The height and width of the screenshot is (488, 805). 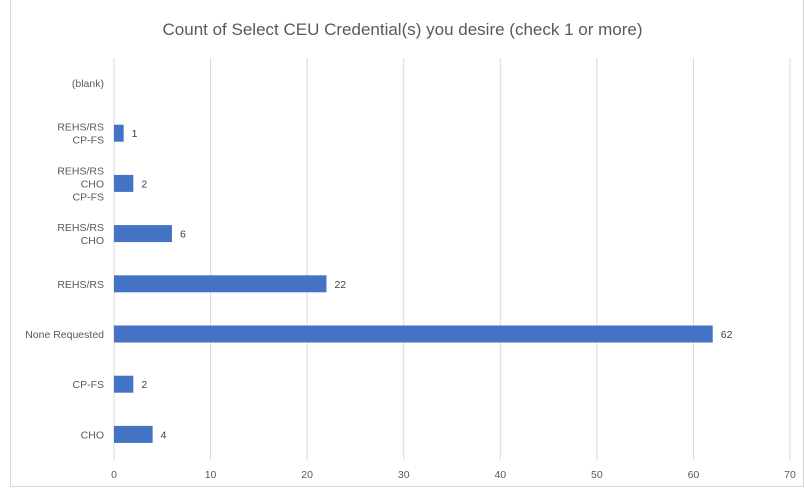 I want to click on x-tick-label: 0, so click(x=114, y=475).